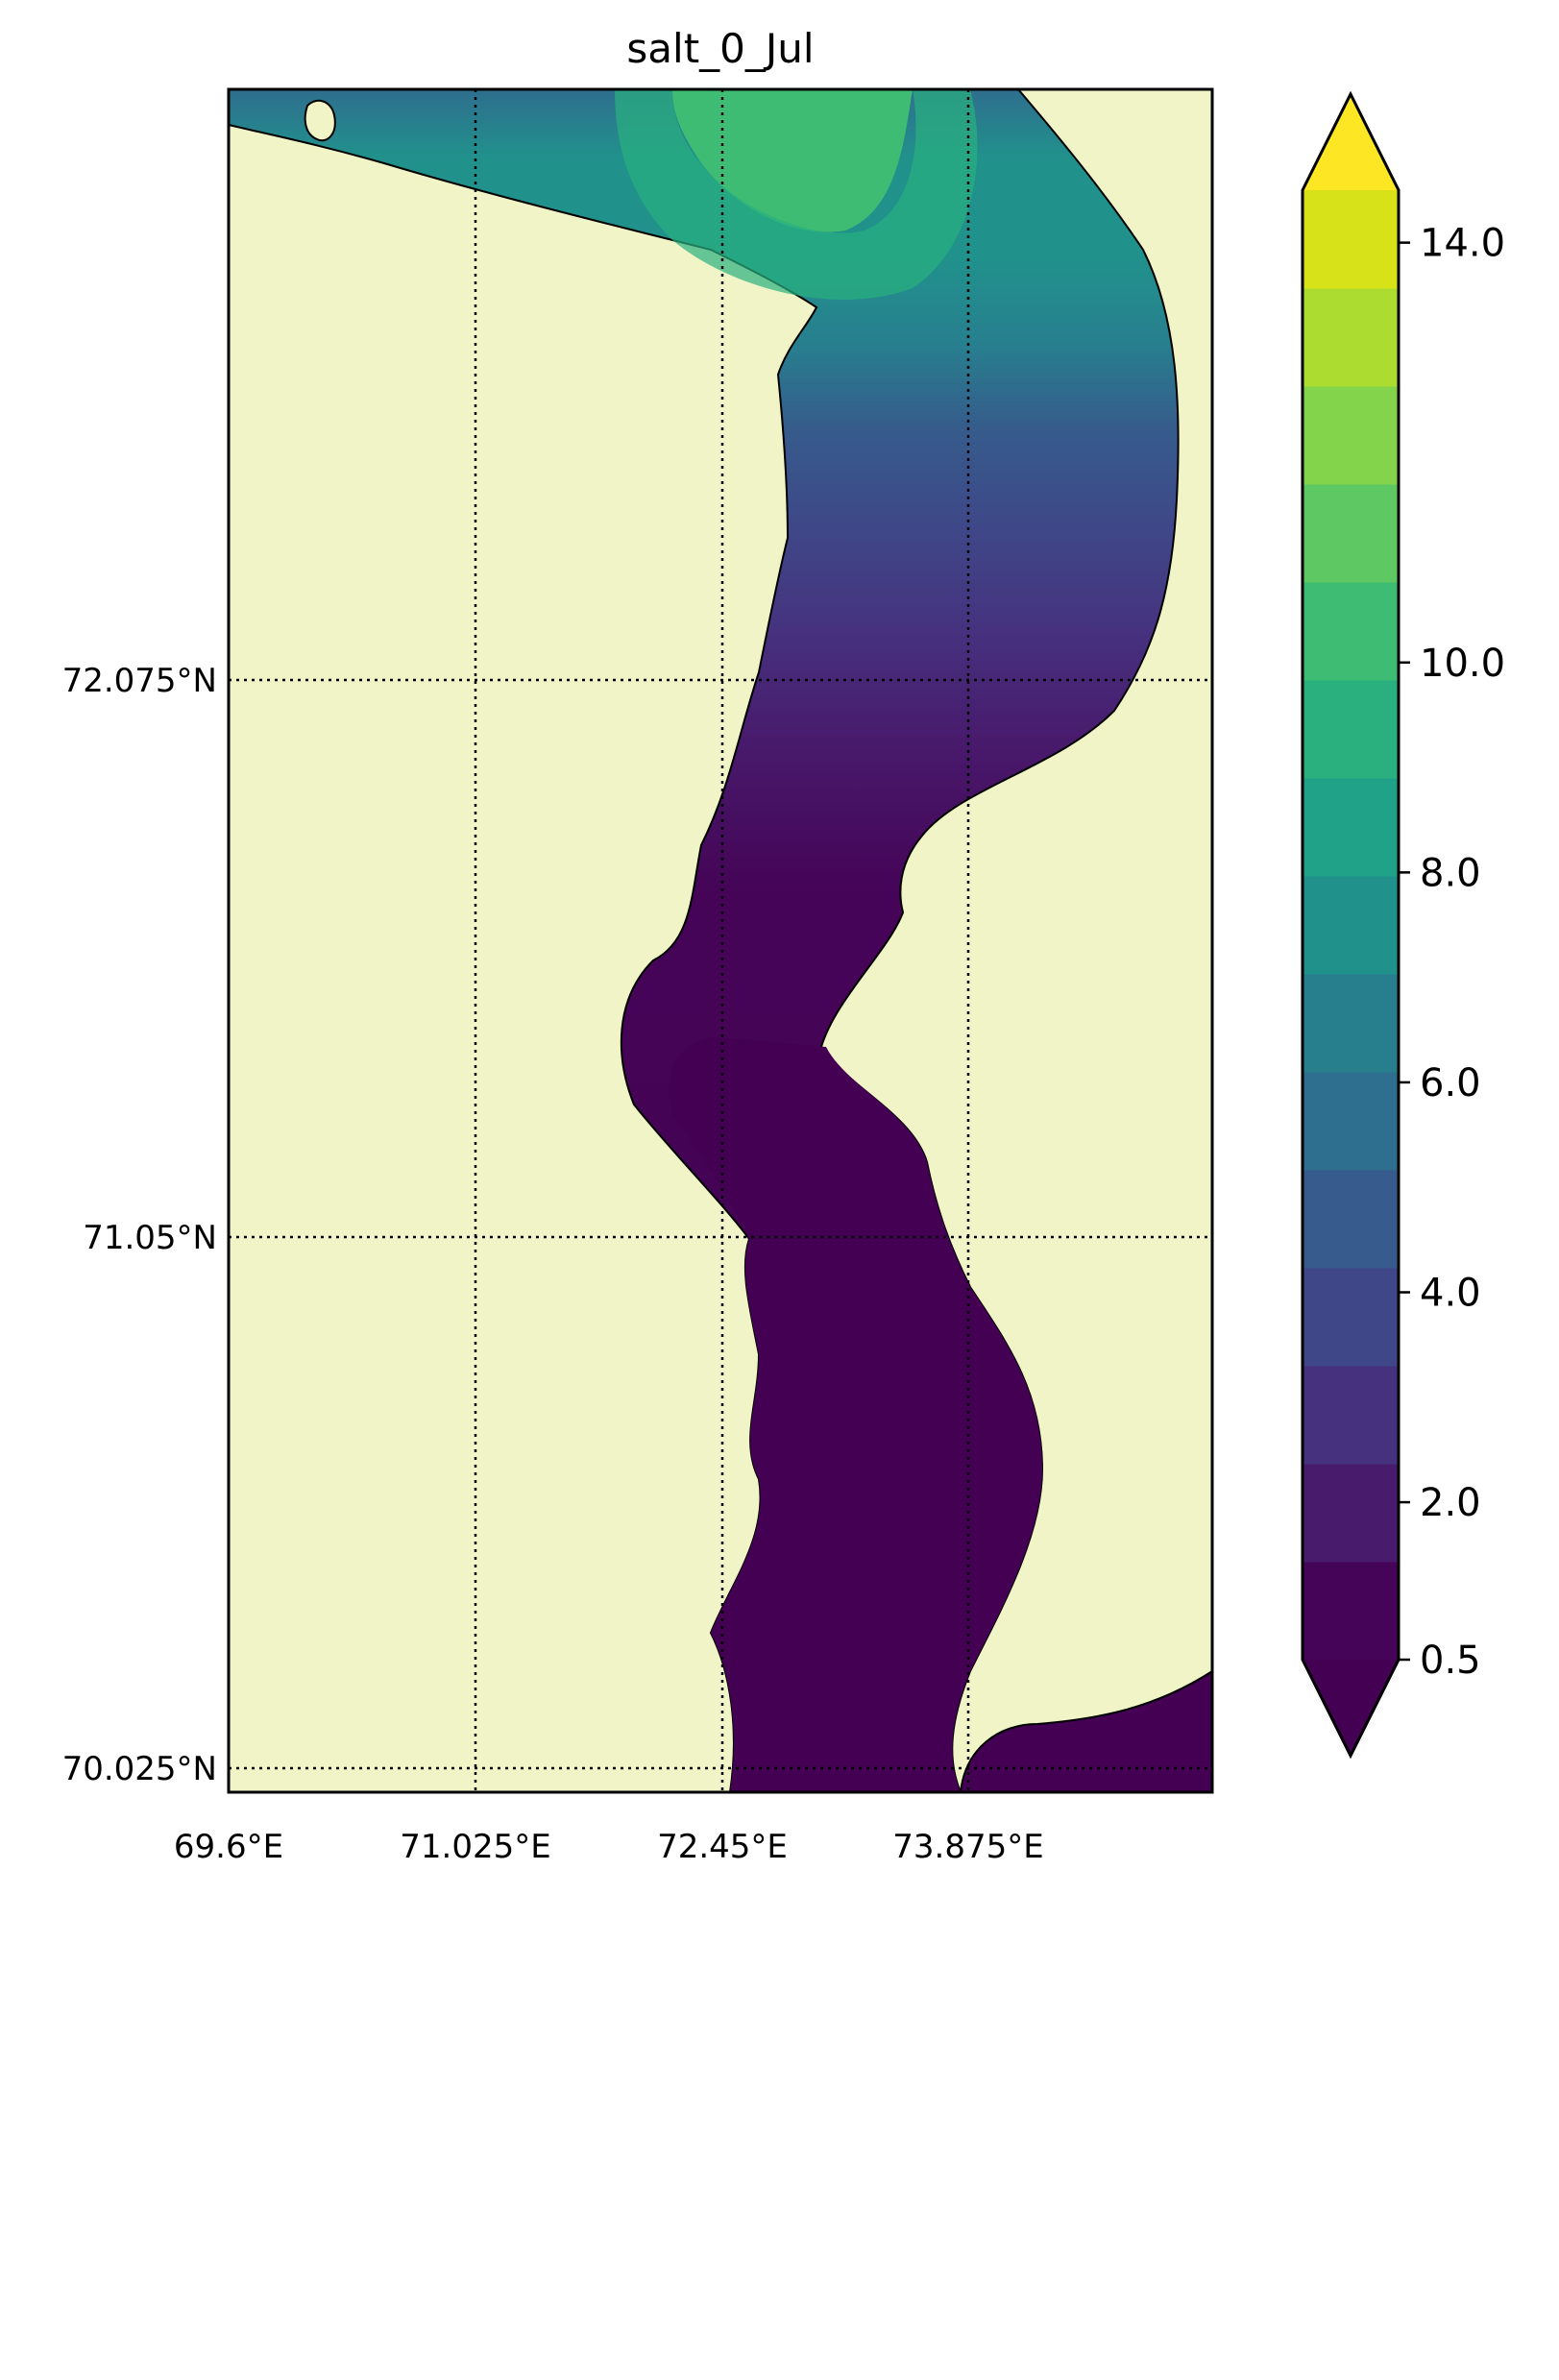 This screenshot has height=2380, width=1559. Describe the element at coordinates (968, 1847) in the screenshot. I see `lon-tick-label: 73.875°E` at that location.